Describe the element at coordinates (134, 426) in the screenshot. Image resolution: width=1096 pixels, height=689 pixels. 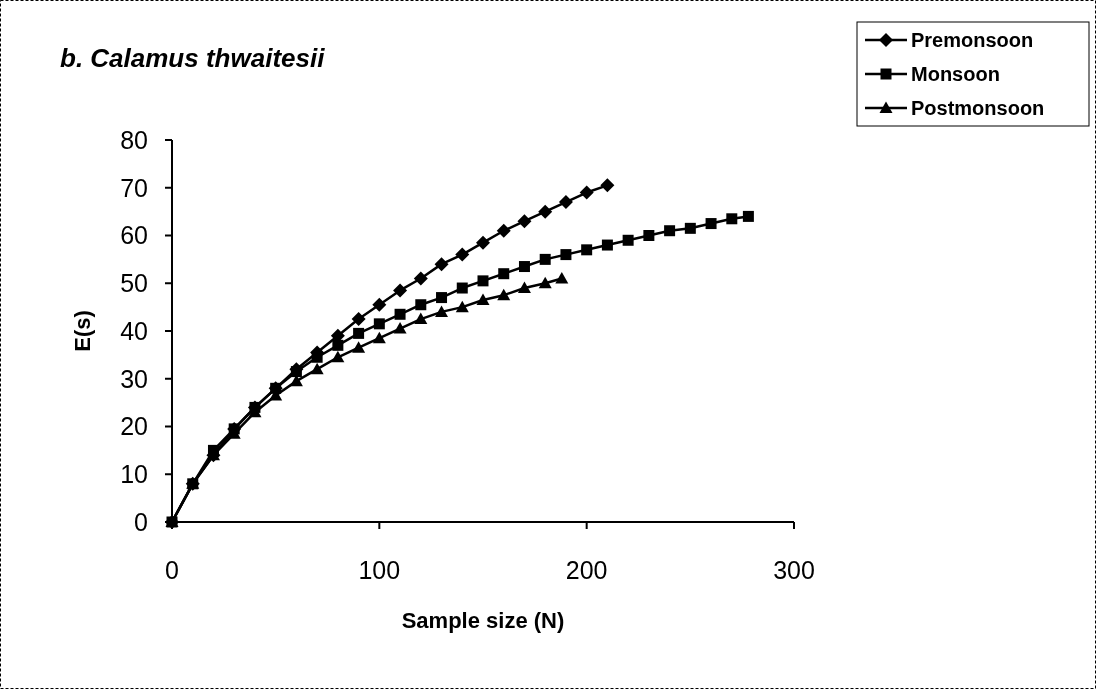
I see `y-tick-label: 20` at that location.